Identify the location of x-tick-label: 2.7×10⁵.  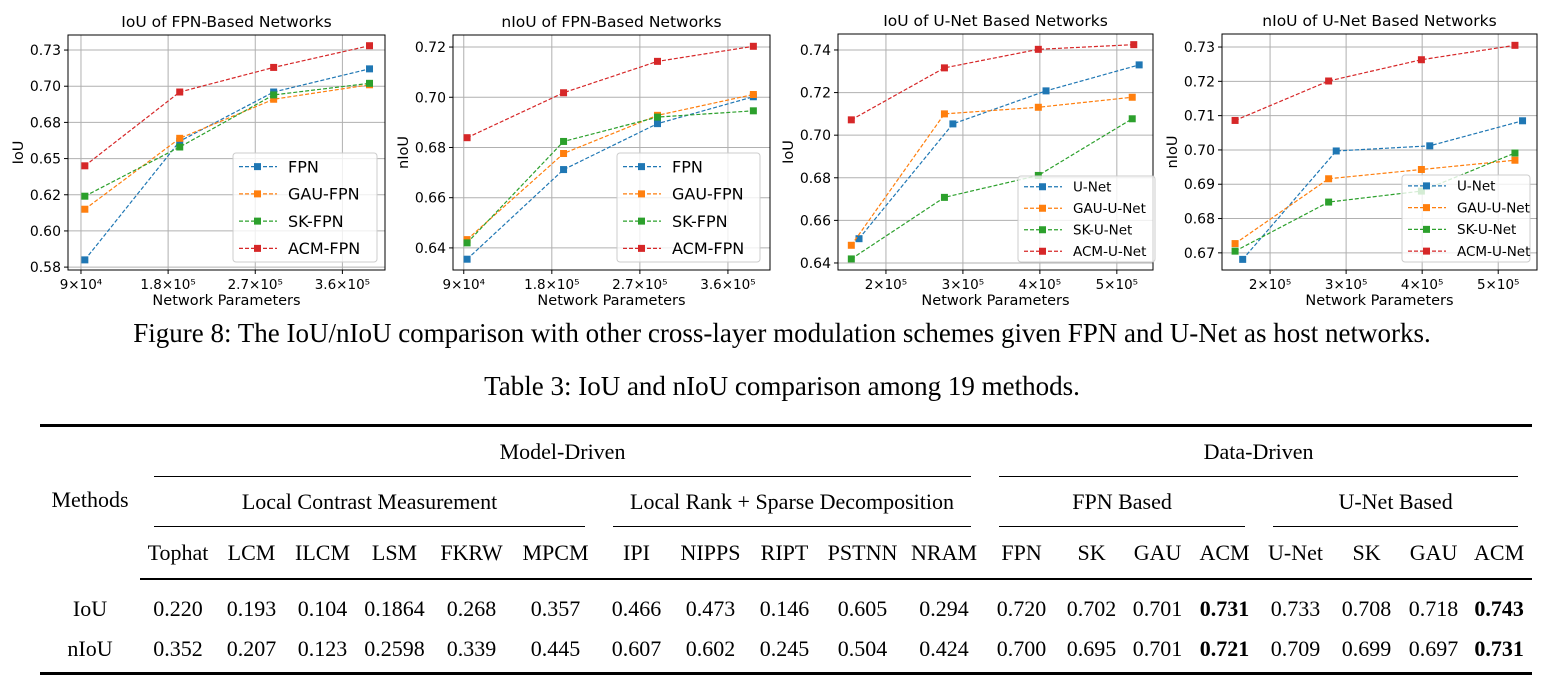
(255, 285).